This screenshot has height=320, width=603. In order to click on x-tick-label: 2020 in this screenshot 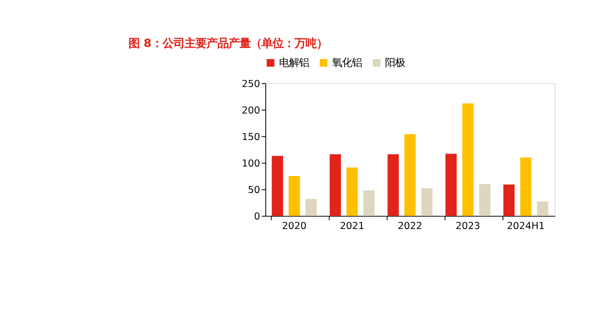, I will do `click(294, 226)`.